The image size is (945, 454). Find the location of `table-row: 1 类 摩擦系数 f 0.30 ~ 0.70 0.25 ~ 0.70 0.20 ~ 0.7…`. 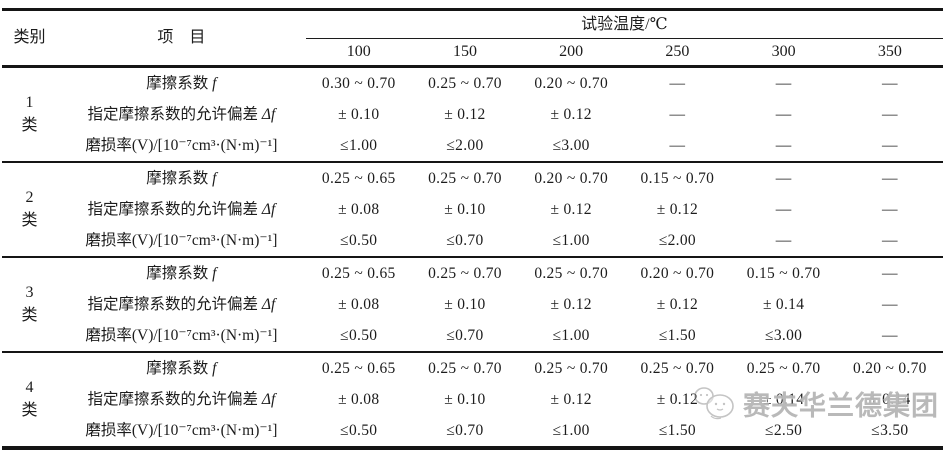

table-row: 1 类 摩擦系数 f 0.30 ~ 0.70 0.25 ~ 0.70 0.20 ~ 0.7… is located at coordinates (472, 100).